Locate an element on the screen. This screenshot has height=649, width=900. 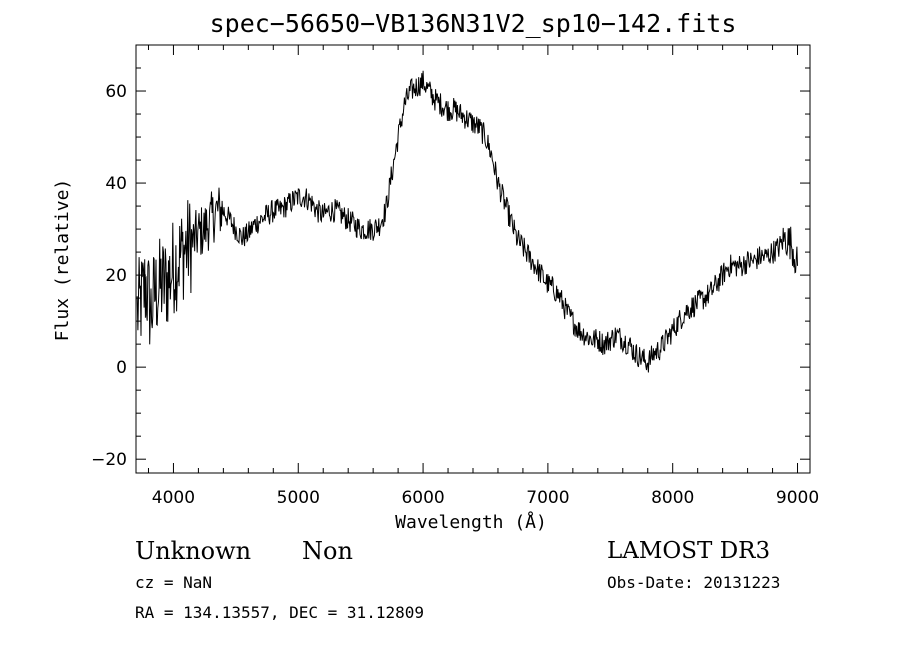
survey-label: LAMOST DR3 is located at coordinates (689, 551).